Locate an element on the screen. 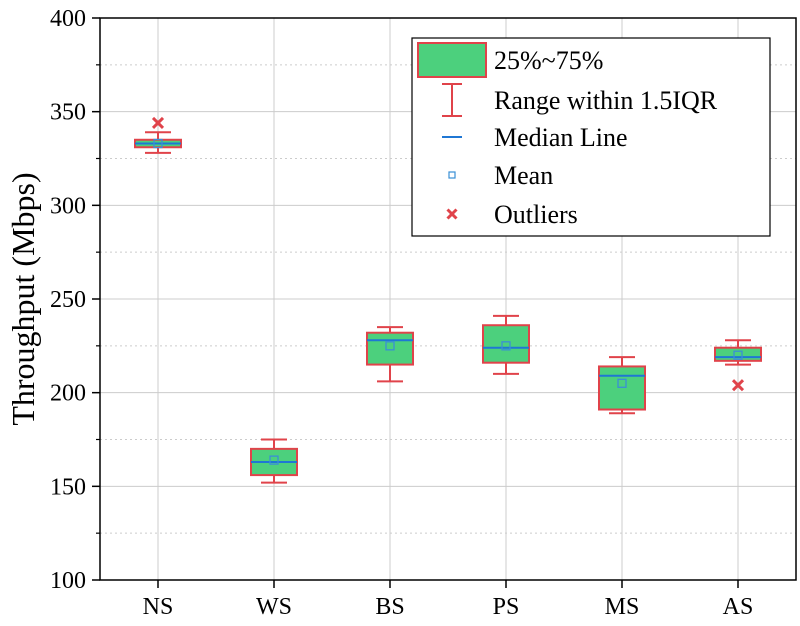 The image size is (800, 626). y-tick-label: 300 is located at coordinates (68, 206).